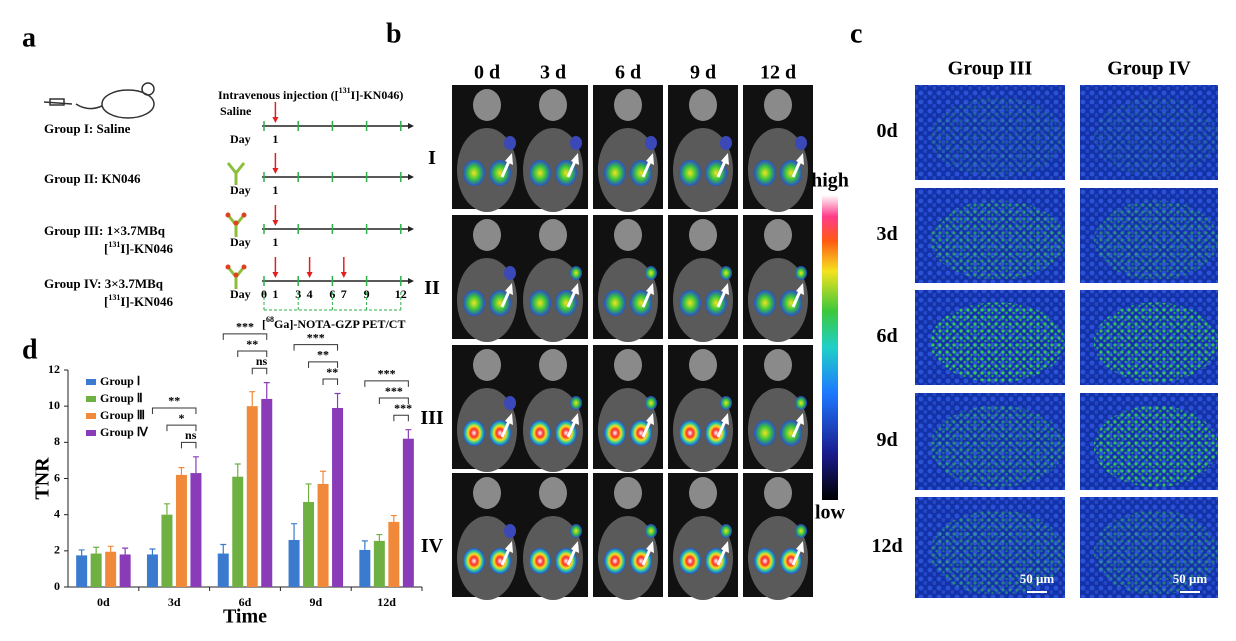 Image resolution: width=1236 pixels, height=641 pixels. I want to click on row-label: 3d, so click(886, 234).